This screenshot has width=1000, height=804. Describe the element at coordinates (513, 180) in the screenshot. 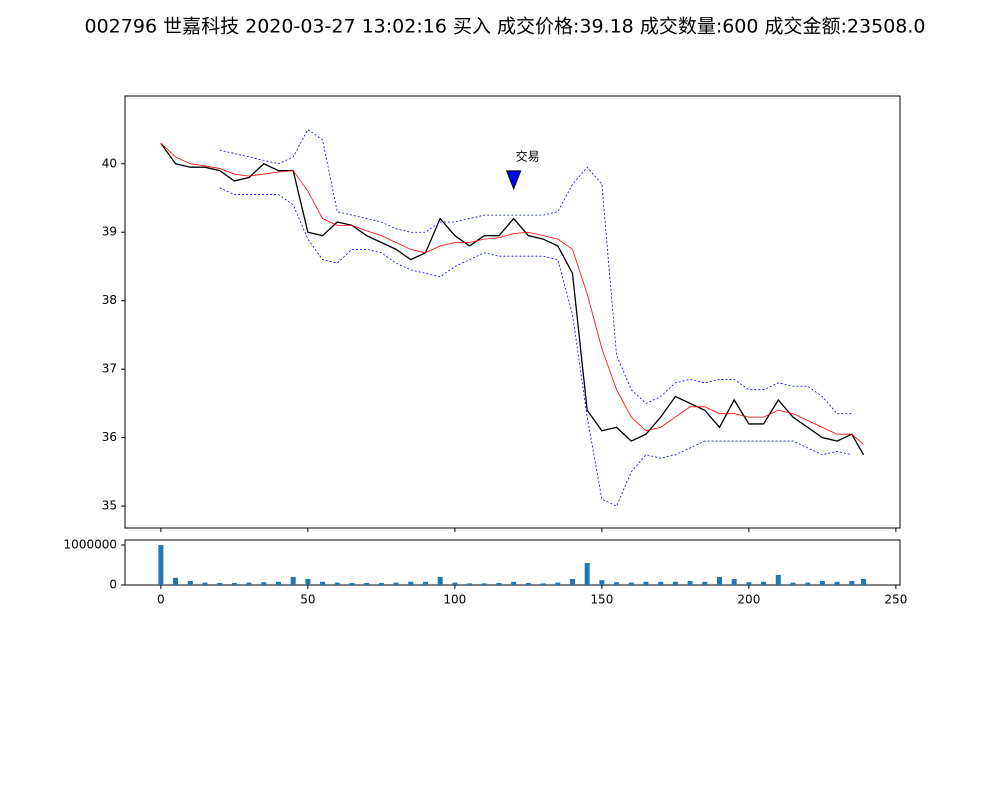

I see `trade-marker` at that location.